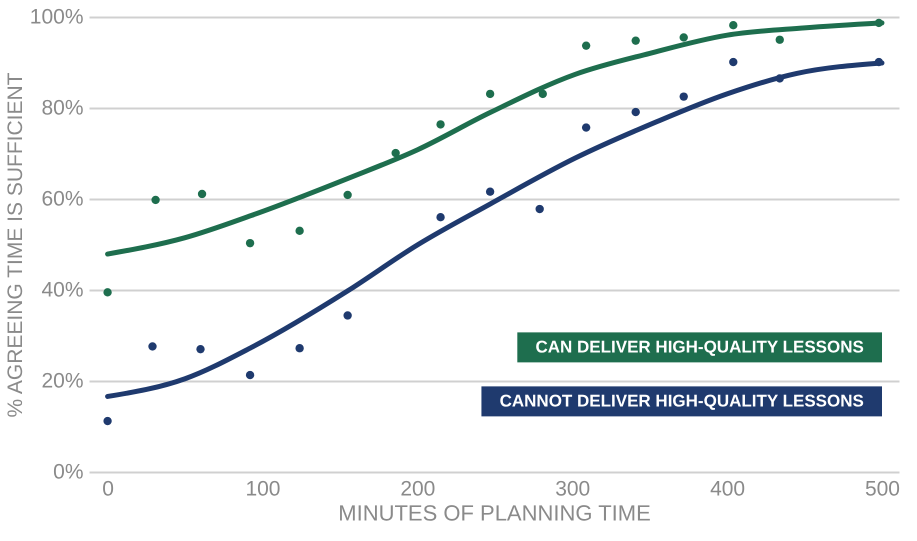  I want to click on y-tick-label: 60%, so click(62, 199).